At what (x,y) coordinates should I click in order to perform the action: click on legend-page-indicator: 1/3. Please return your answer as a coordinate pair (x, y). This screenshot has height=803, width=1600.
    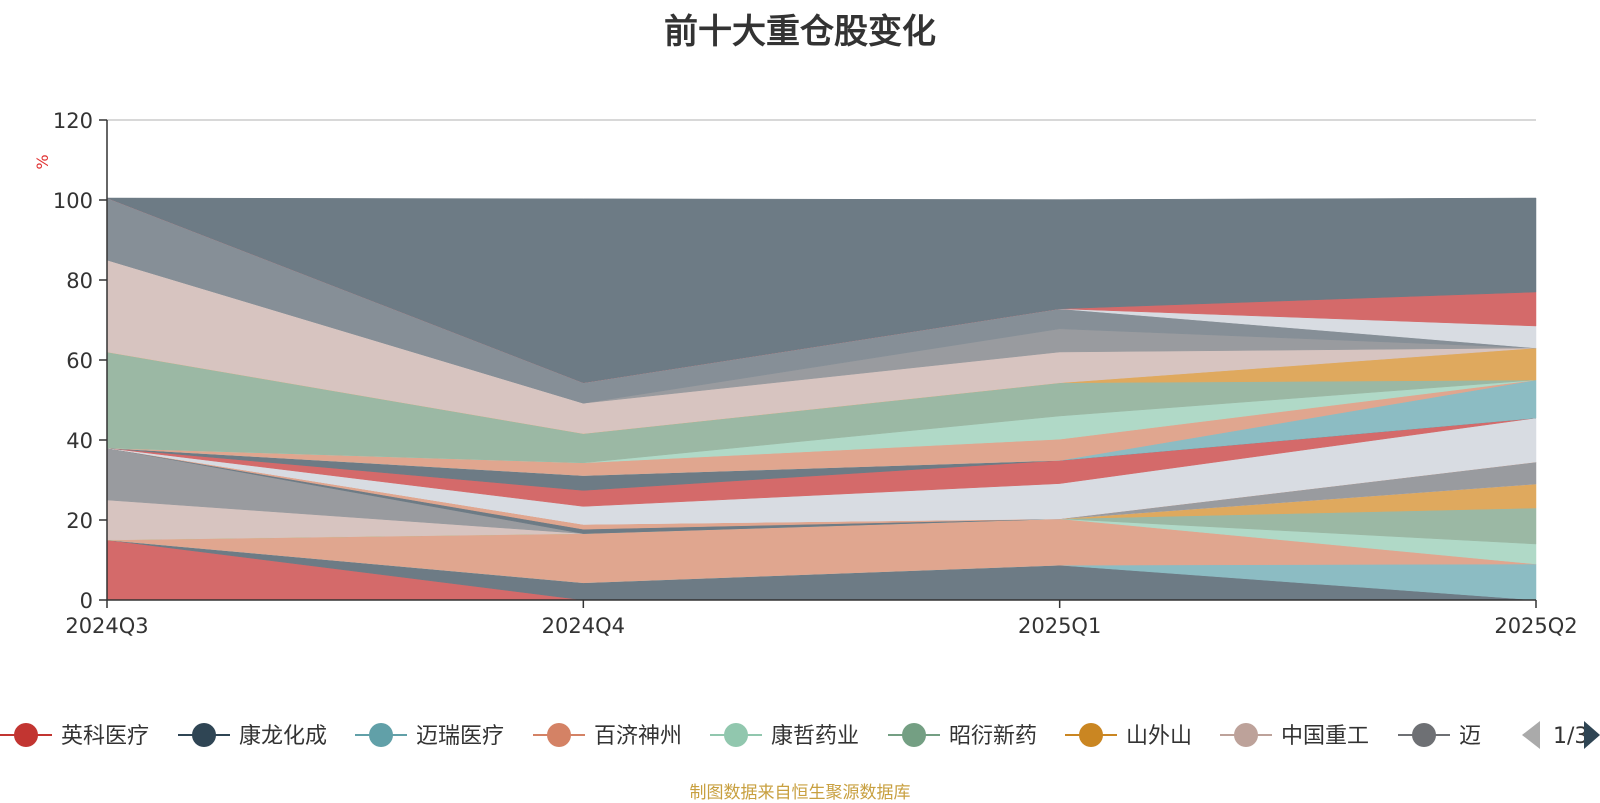
    Looking at the image, I should click on (1570, 736).